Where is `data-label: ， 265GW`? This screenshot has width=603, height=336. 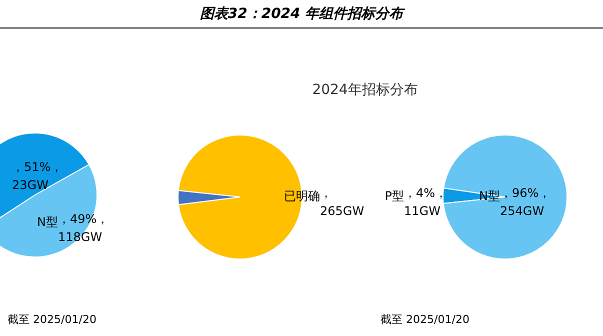 data-label: ， 265GW is located at coordinates (342, 202).